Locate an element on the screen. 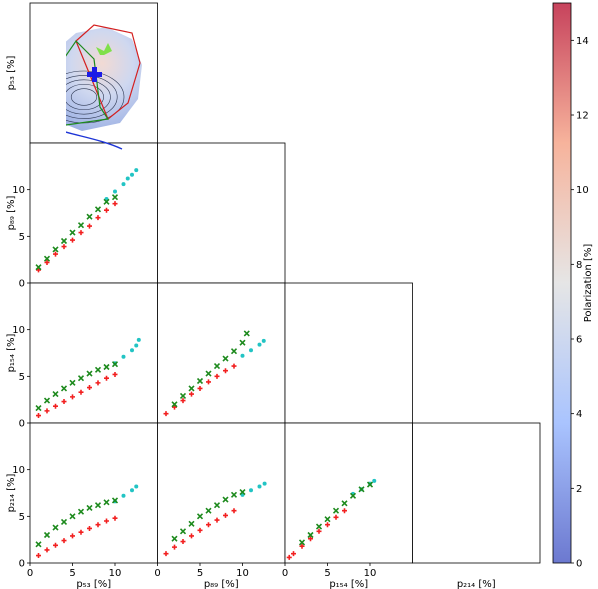 The image size is (598, 589). y-axis-label-p53: p₅₃ [%] is located at coordinates (11, 72).